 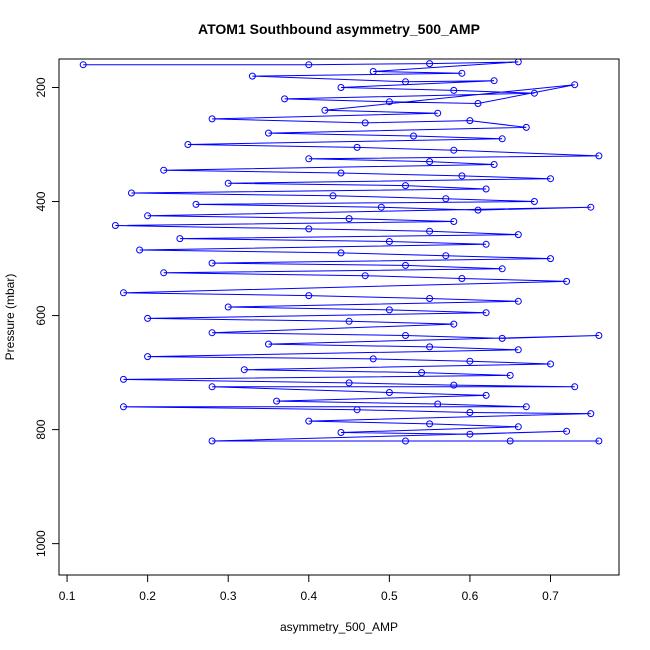 I want to click on x-tick-label: 0.6, so click(x=470, y=596).